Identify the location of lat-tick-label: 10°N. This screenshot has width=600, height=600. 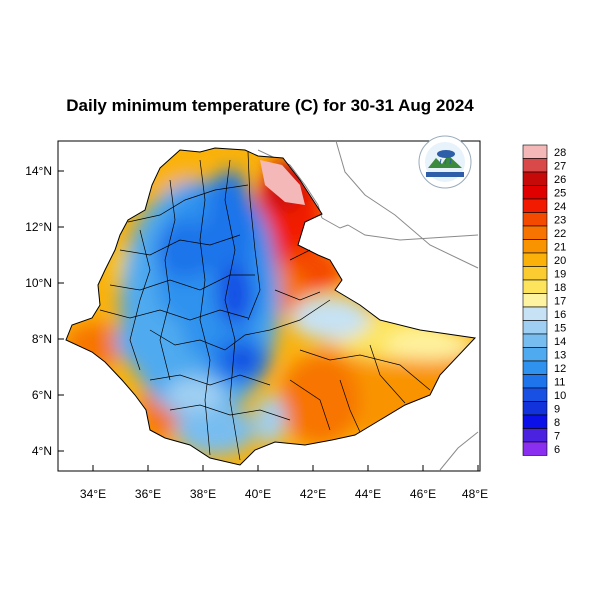
(38, 283).